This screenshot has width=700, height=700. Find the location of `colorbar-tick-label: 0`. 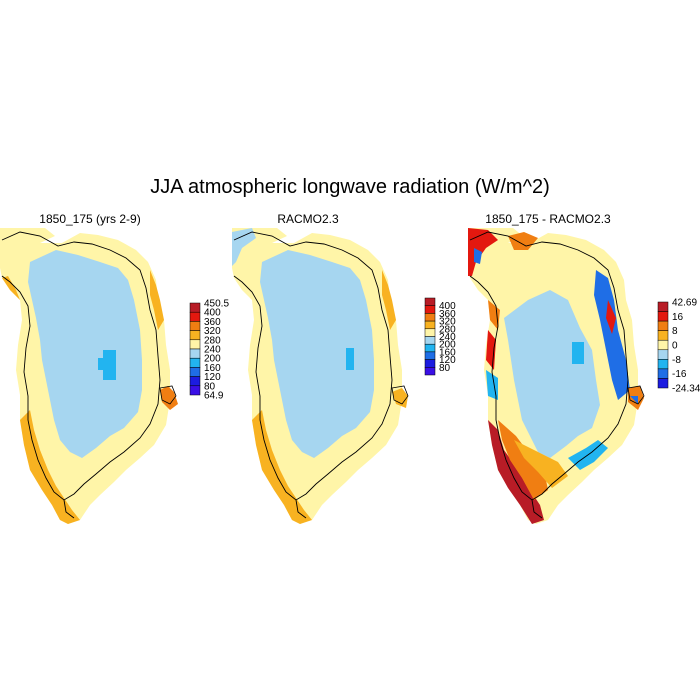

colorbar-tick-label: 0 is located at coordinates (675, 346).